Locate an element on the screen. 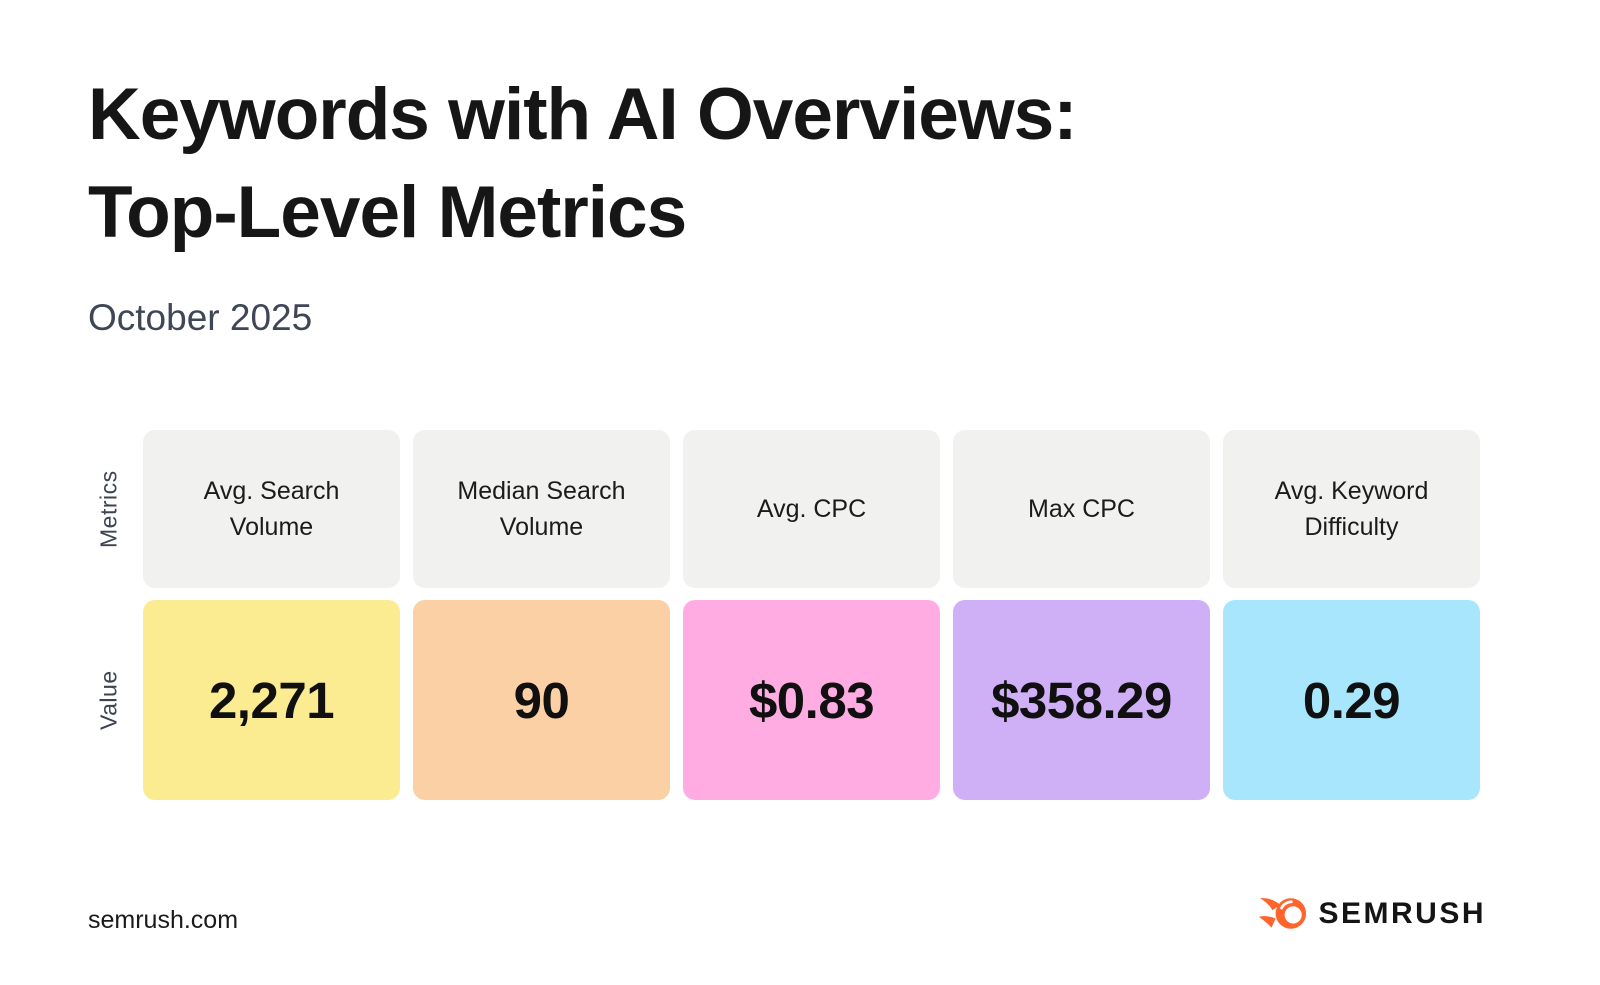 This screenshot has width=1600, height=985. subtitle-date: October 2025 is located at coordinates (200, 317).